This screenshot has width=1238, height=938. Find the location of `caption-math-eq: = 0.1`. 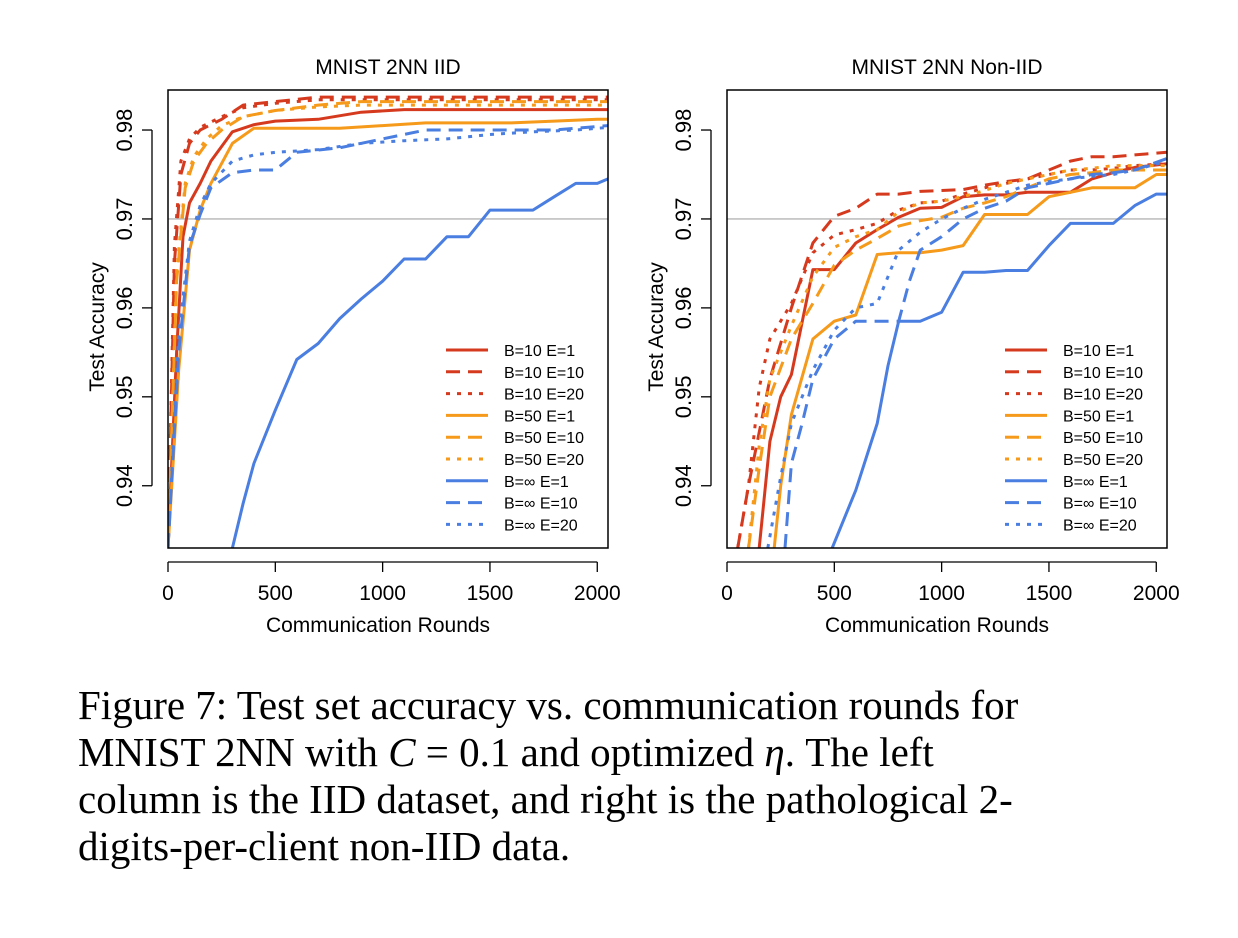

caption-math-eq: = 0.1 is located at coordinates (463, 752).